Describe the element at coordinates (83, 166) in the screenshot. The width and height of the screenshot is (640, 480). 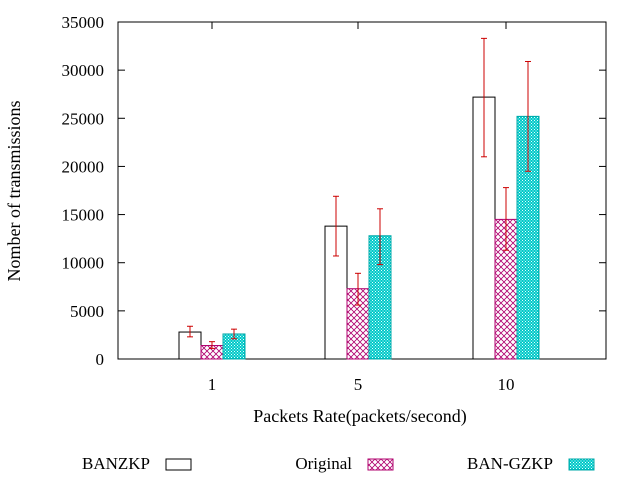
I see `y-tick-label: 20000` at that location.